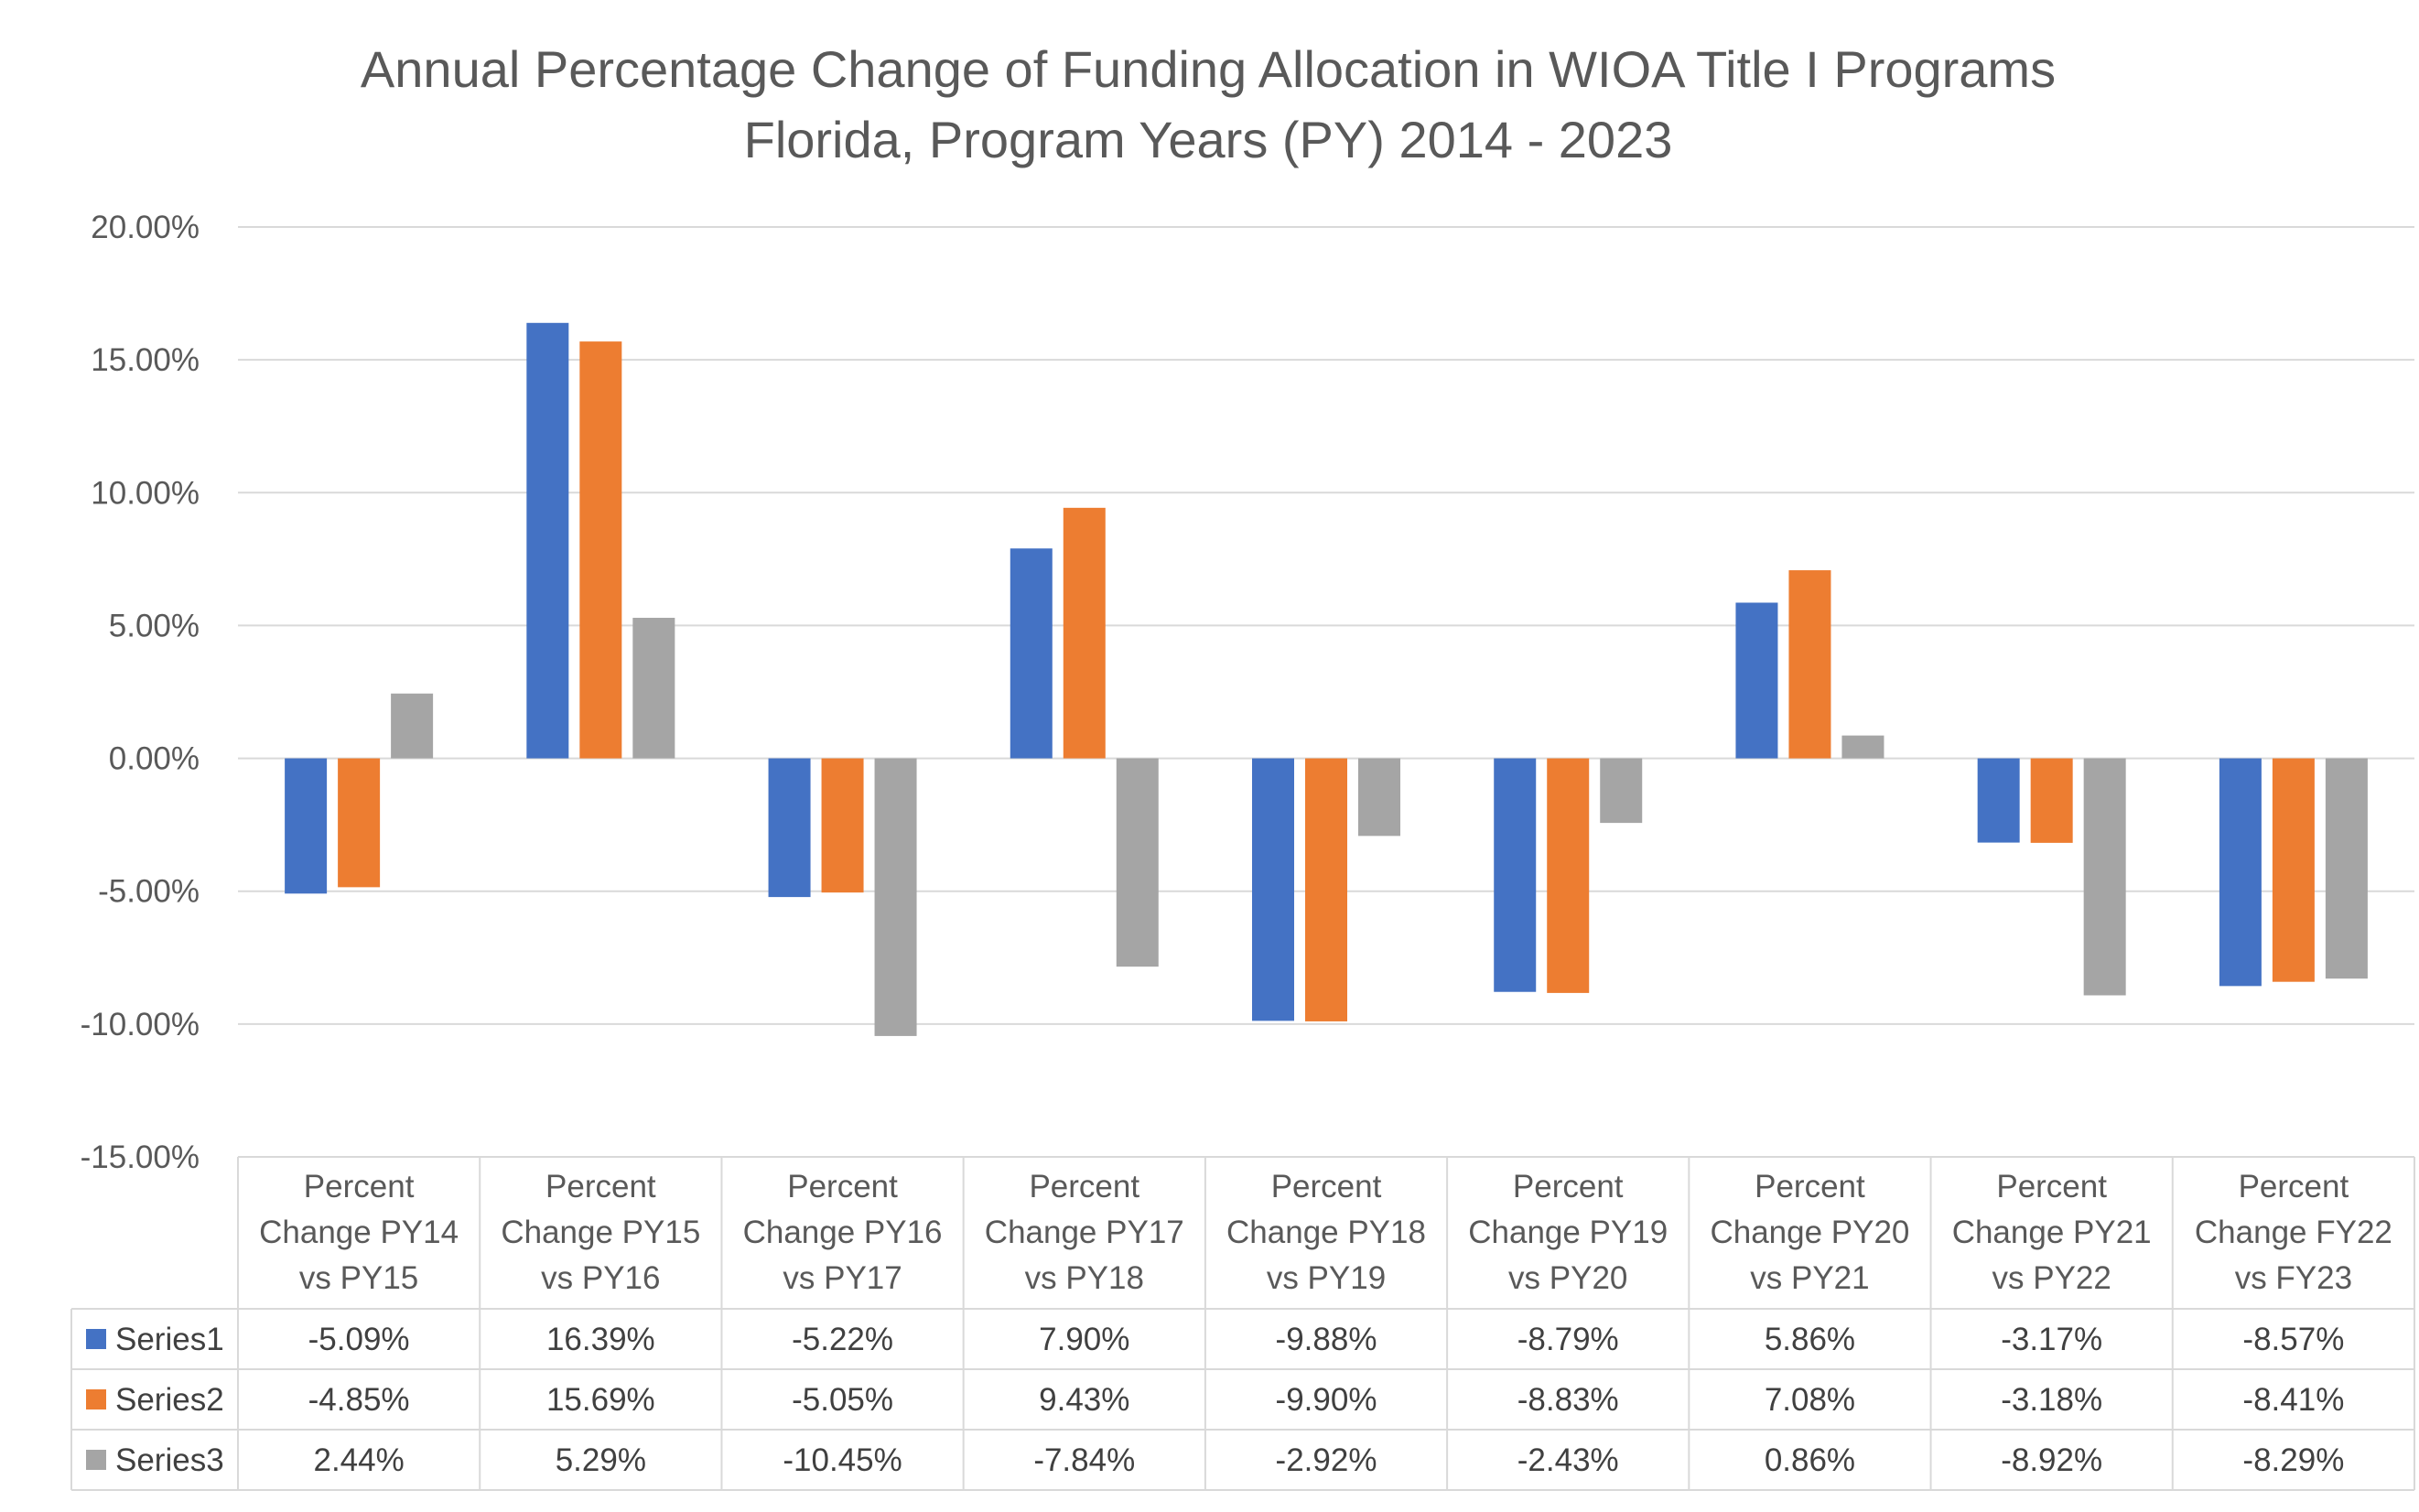 This screenshot has width=2419, height=1512. What do you see at coordinates (1084, 1339) in the screenshot?
I see `data-label: 7.90%` at bounding box center [1084, 1339].